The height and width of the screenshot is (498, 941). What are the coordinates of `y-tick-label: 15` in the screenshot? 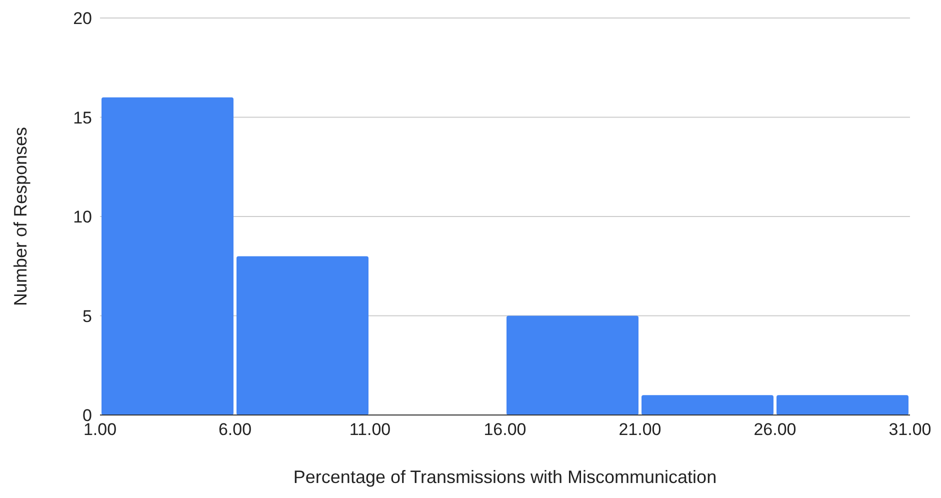 It's located at (82, 118).